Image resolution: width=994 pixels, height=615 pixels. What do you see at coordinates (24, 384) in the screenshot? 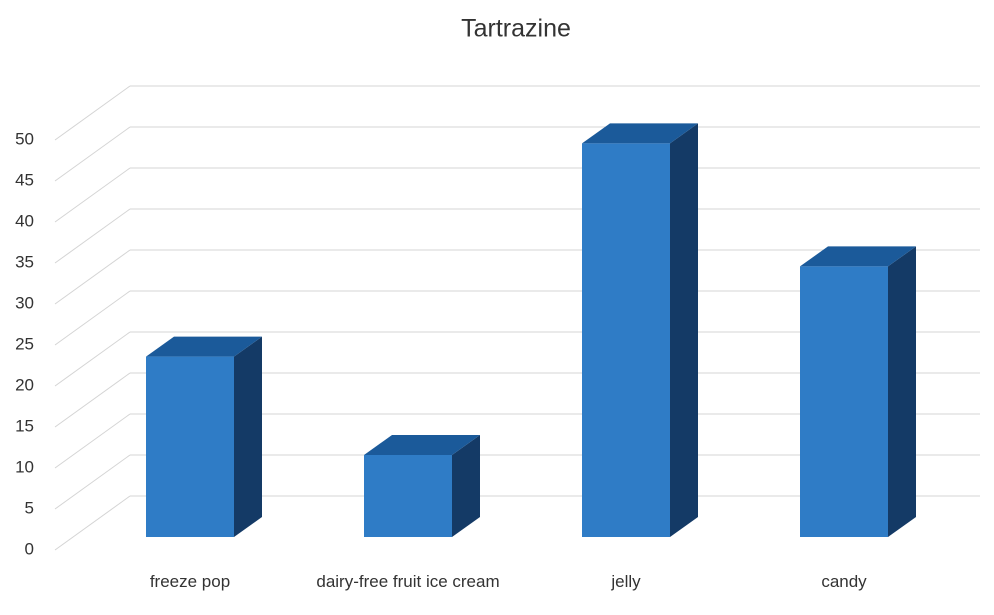
I see `y-tick-label: 20` at bounding box center [24, 384].